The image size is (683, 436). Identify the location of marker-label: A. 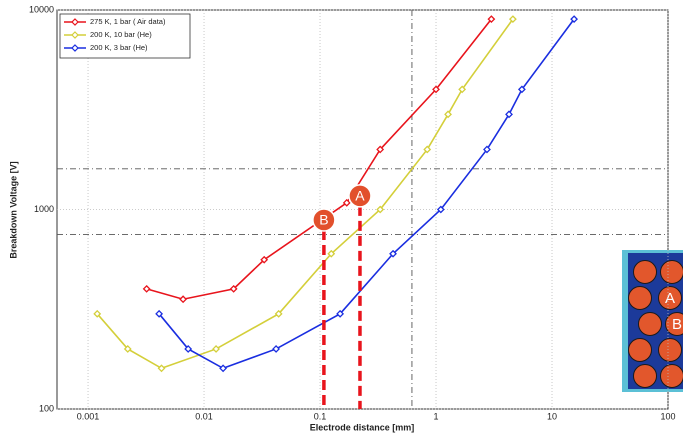
(360, 196).